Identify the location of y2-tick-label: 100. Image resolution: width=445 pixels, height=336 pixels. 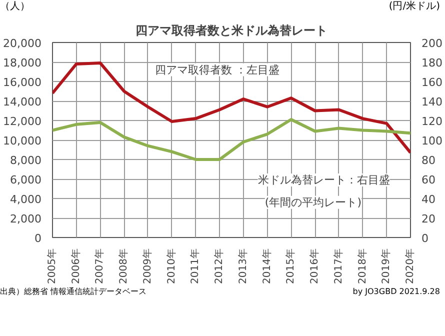
(432, 141).